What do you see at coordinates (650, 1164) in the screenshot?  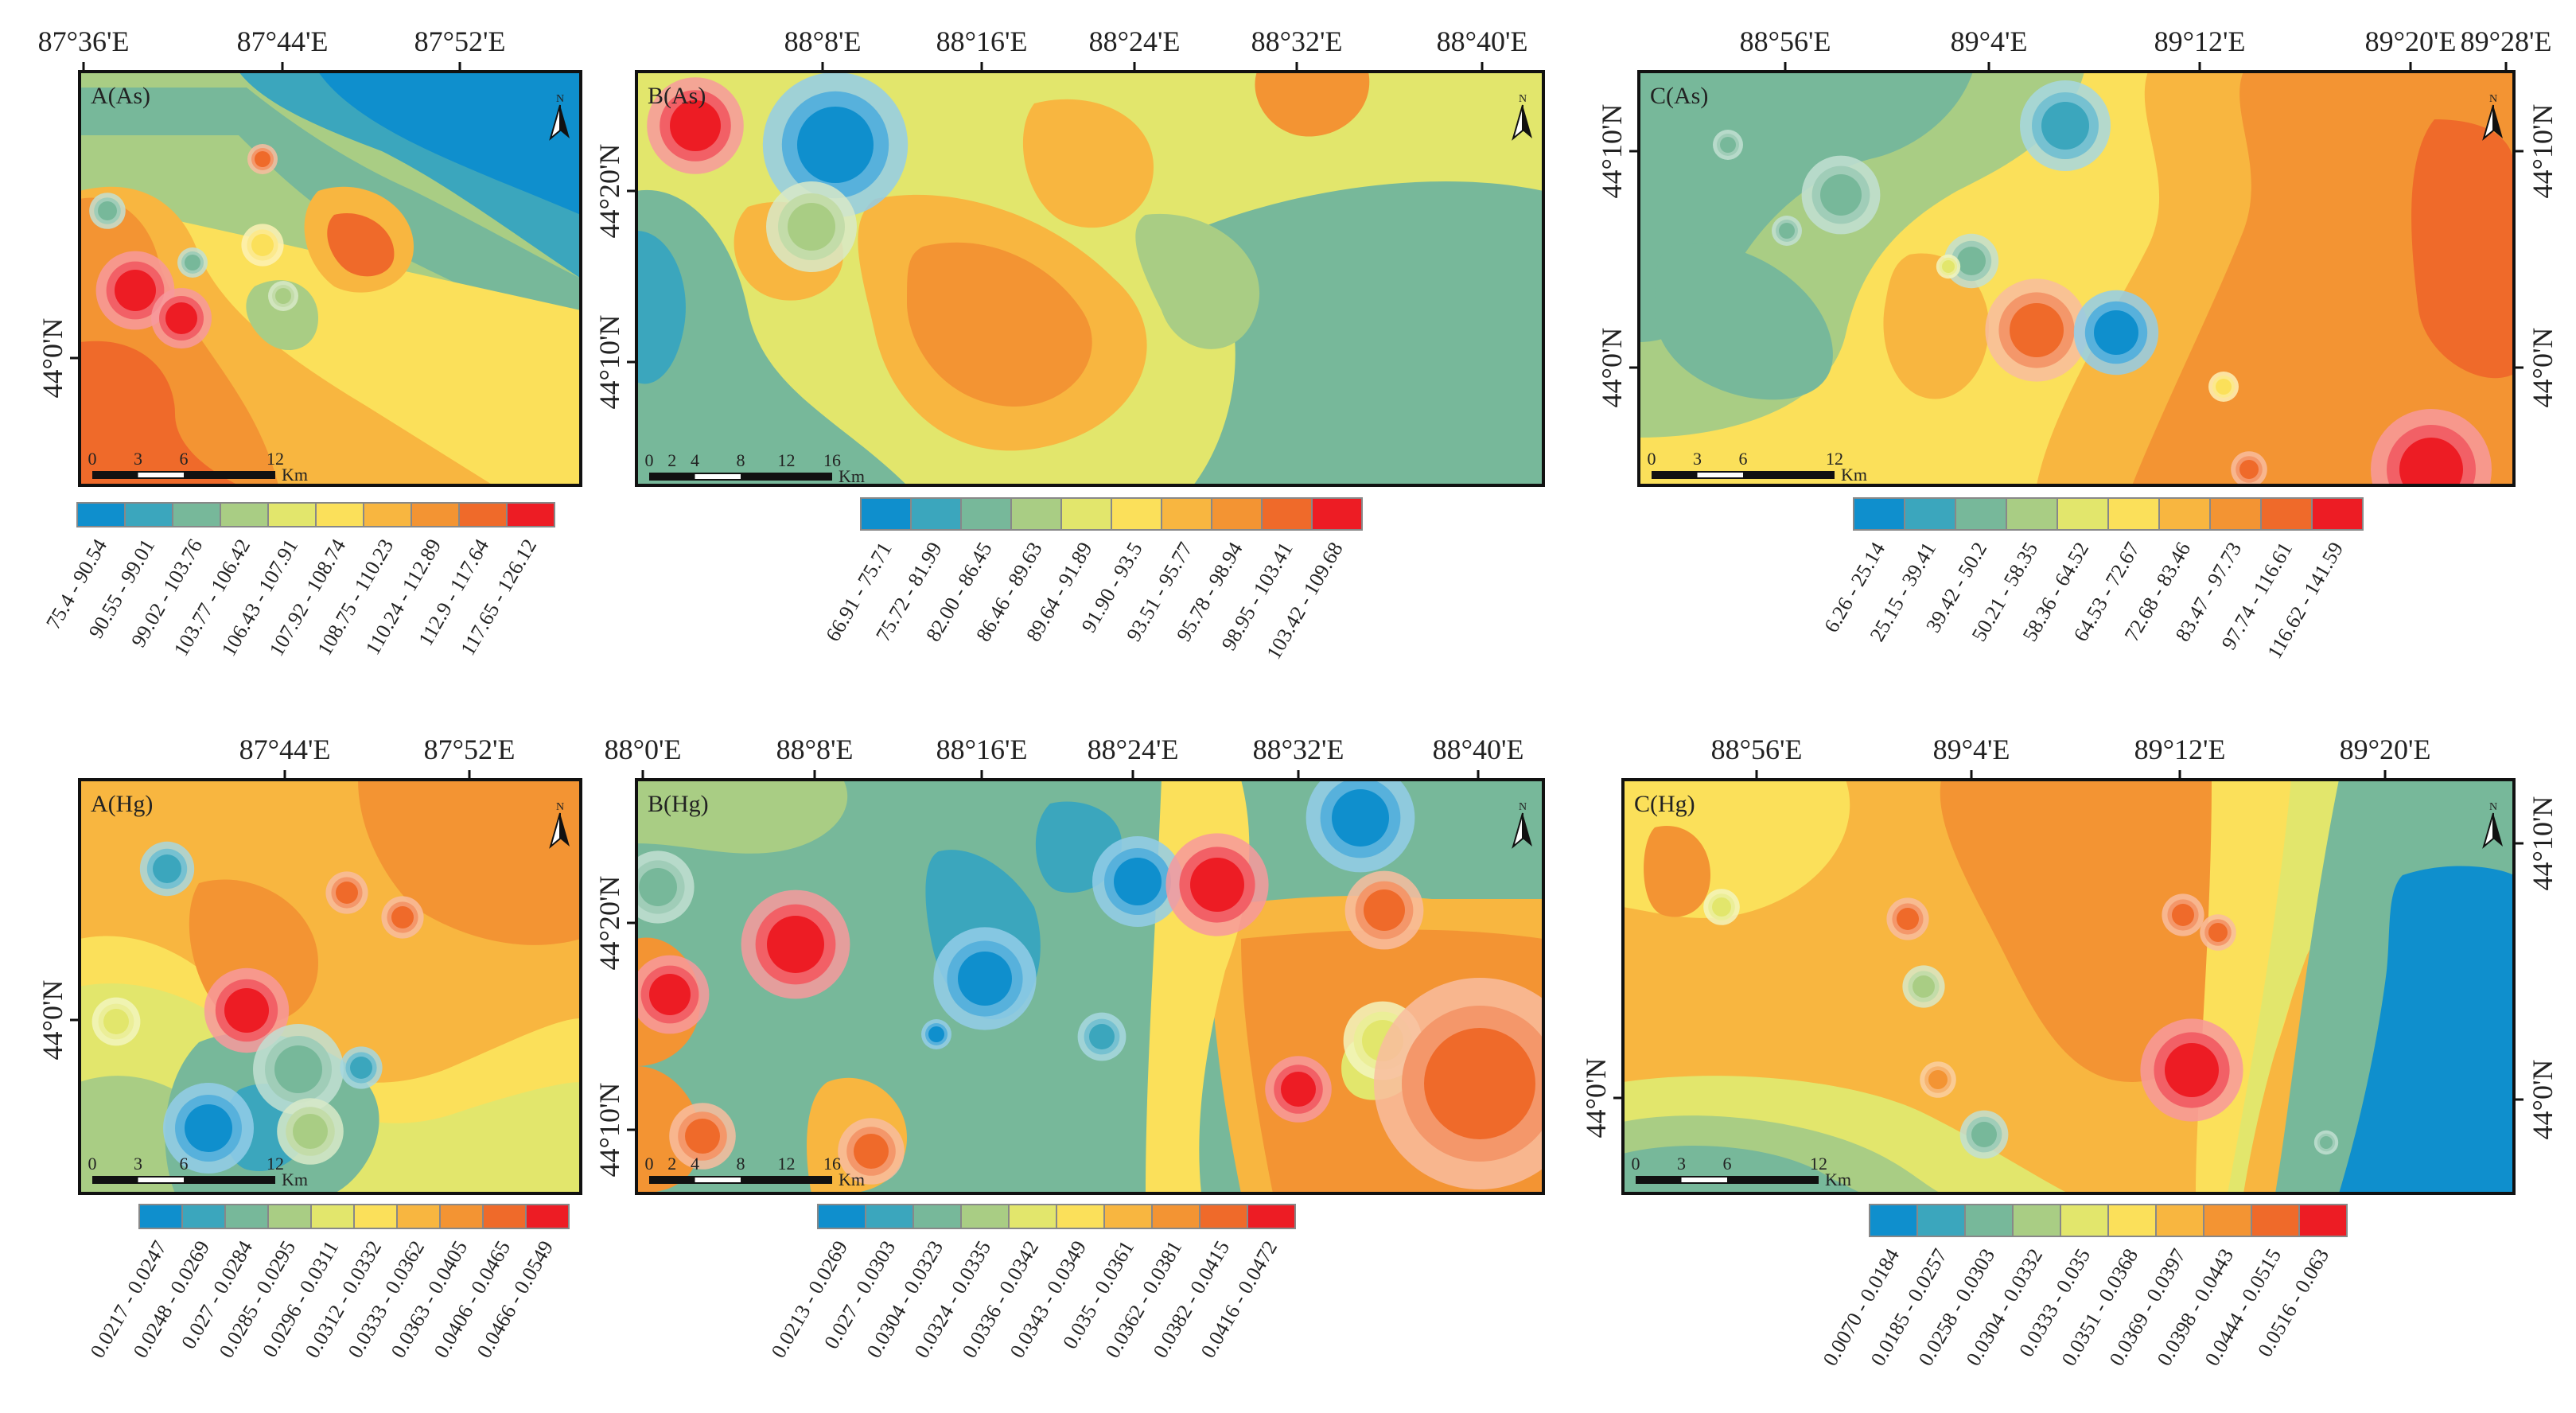 I see `scale-tick-label: 0` at bounding box center [650, 1164].